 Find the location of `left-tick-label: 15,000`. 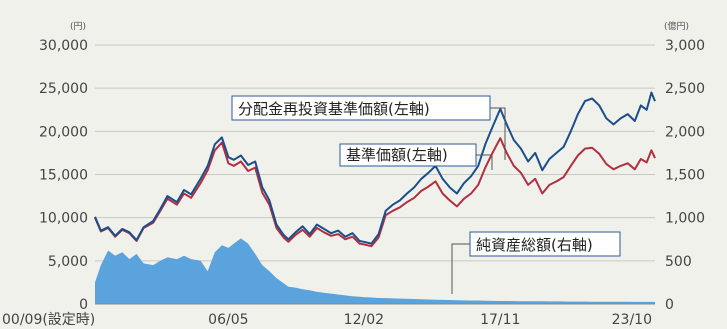

left-tick-label: 15,000 is located at coordinates (63, 176).